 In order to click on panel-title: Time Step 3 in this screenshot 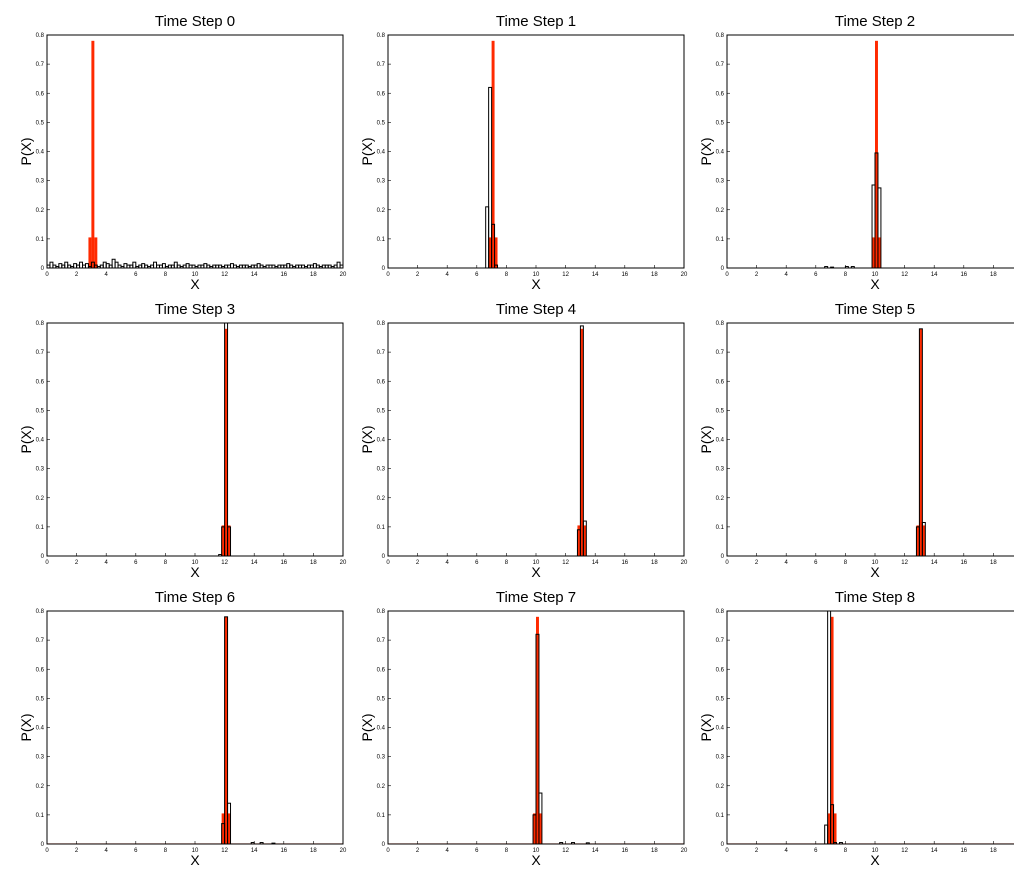, I will do `click(195, 309)`.